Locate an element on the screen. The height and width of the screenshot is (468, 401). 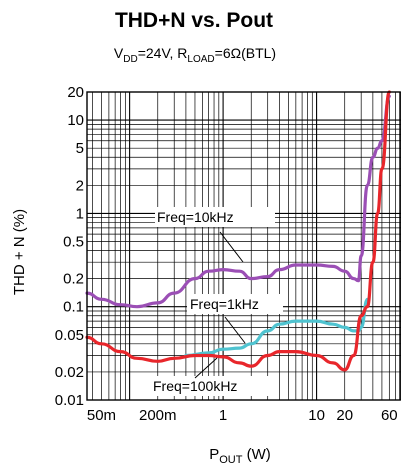
annotation-10khz-background is located at coordinates (215, 217).